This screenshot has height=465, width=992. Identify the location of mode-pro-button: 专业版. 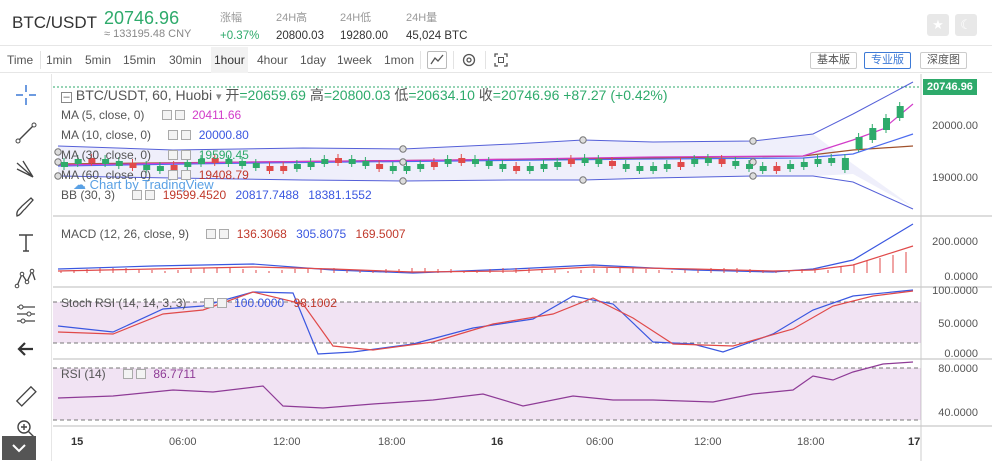
(887, 60).